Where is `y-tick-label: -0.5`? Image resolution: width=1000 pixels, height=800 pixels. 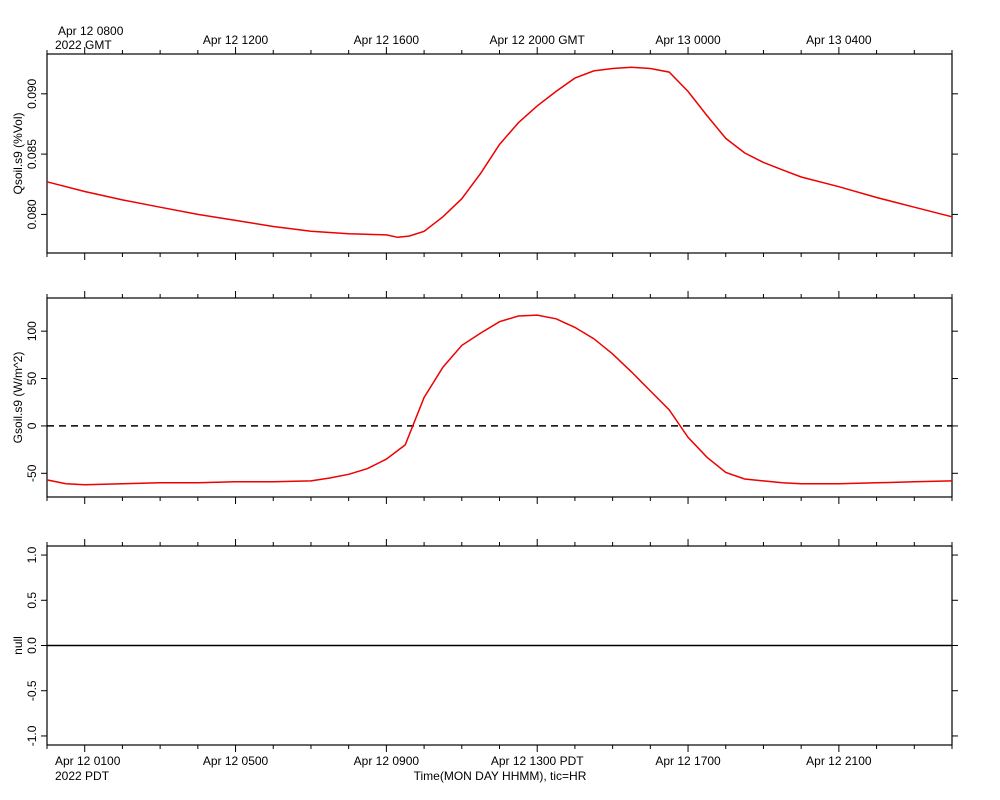
y-tick-label: -0.5 is located at coordinates (32, 690).